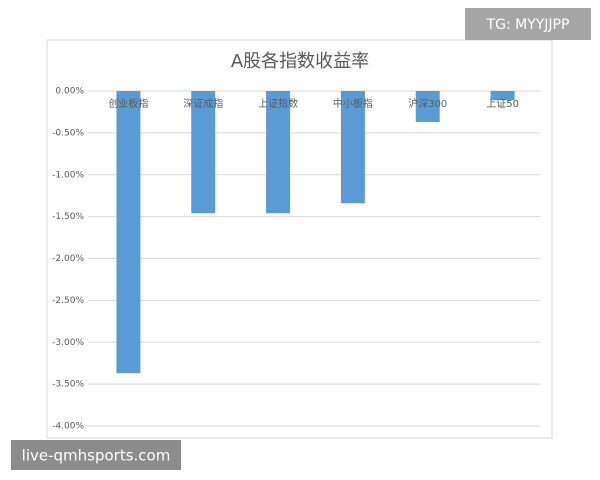  I want to click on x-tick-label: 中小板指, so click(353, 103).